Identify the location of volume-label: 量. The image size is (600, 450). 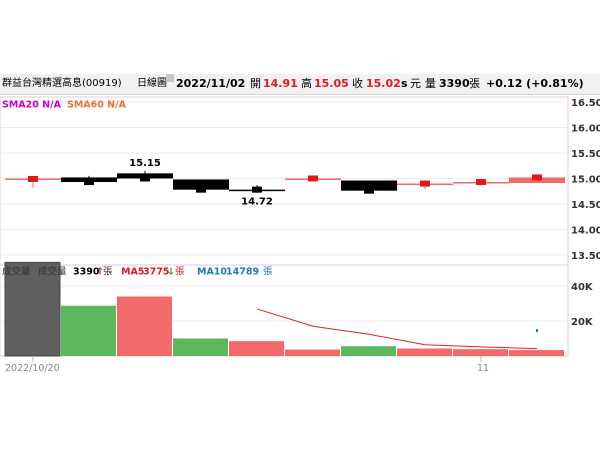
(430, 83).